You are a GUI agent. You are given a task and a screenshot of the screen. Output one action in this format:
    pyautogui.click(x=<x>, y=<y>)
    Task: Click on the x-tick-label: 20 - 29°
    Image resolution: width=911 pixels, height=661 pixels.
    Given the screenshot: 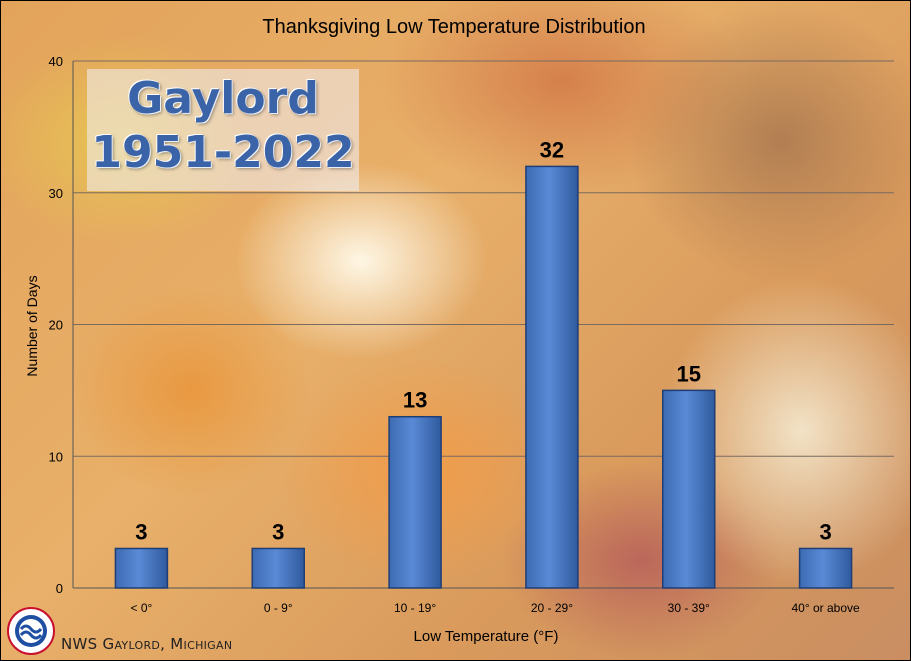 What is the action you would take?
    pyautogui.click(x=552, y=608)
    